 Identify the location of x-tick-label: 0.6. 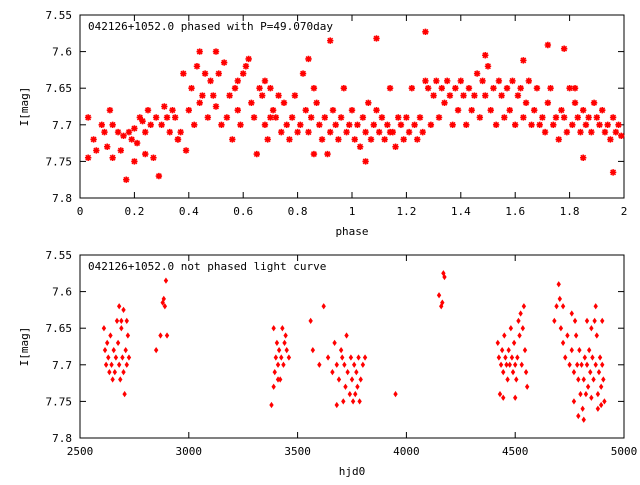
(243, 211).